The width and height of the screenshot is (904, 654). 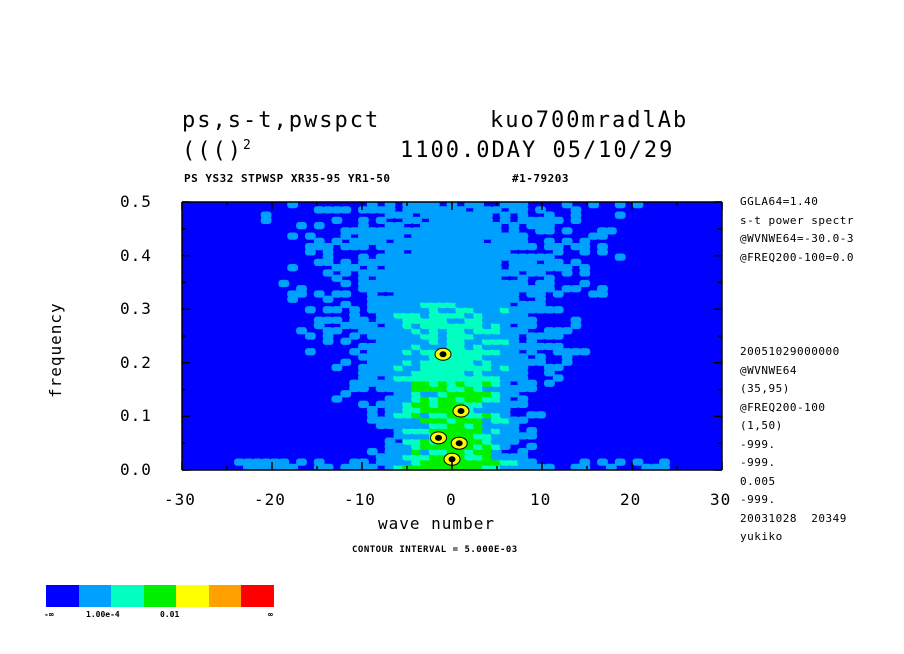 What do you see at coordinates (103, 614) in the screenshot?
I see `colorbar-label: 1.00e-4` at bounding box center [103, 614].